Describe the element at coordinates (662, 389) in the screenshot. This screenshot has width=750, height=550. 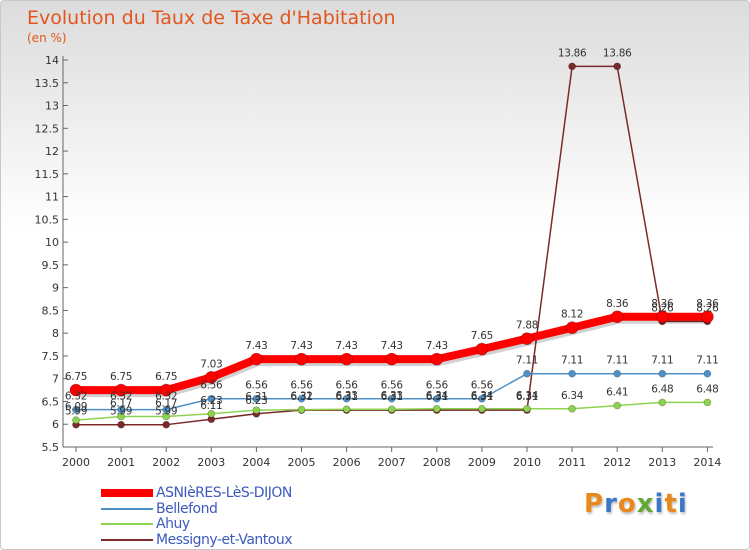
I see `data-label: 6.48` at that location.